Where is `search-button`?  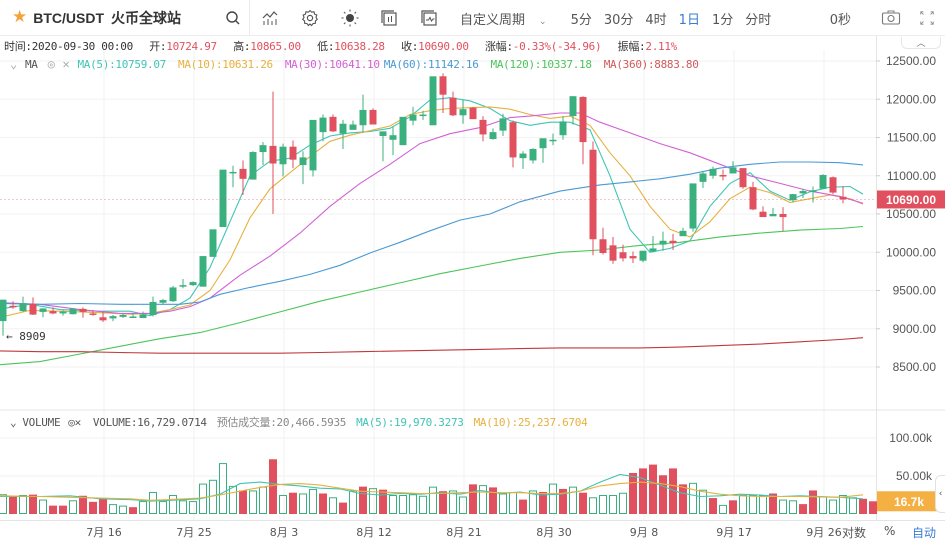
search-button is located at coordinates (233, 18).